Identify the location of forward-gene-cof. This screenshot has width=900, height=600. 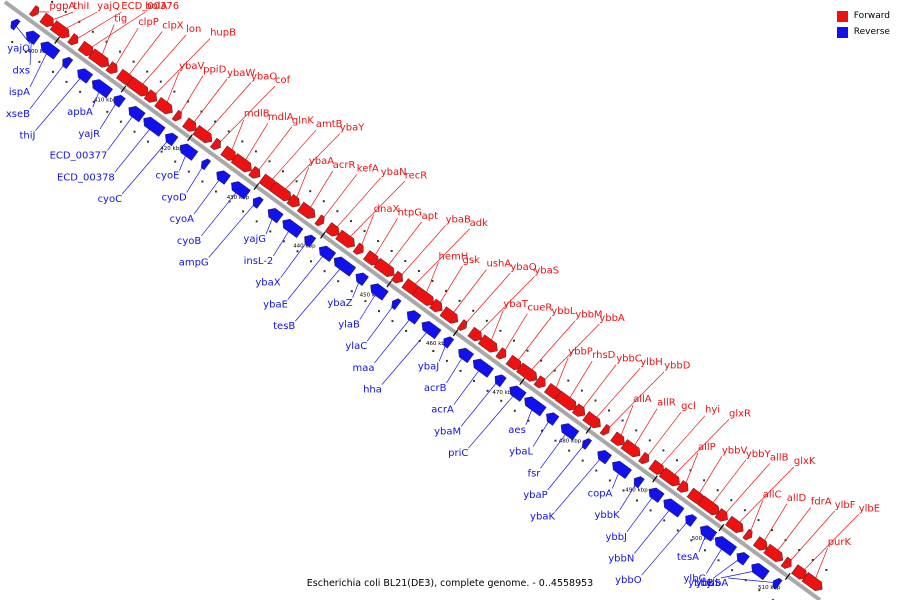
(215, 144).